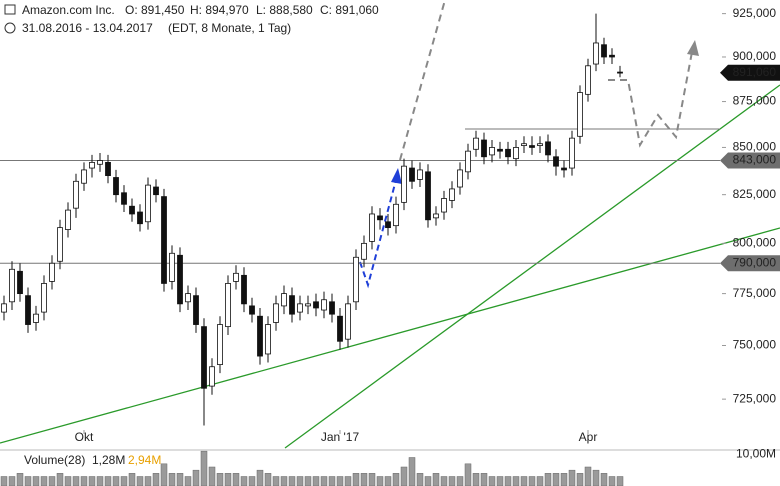 The width and height of the screenshot is (780, 486). I want to click on last-price-tag, so click(750, 72).